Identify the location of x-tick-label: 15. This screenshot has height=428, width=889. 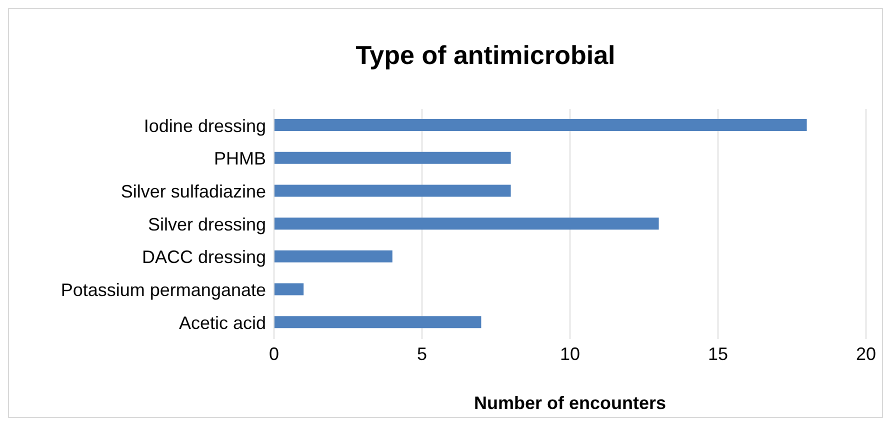
(718, 354).